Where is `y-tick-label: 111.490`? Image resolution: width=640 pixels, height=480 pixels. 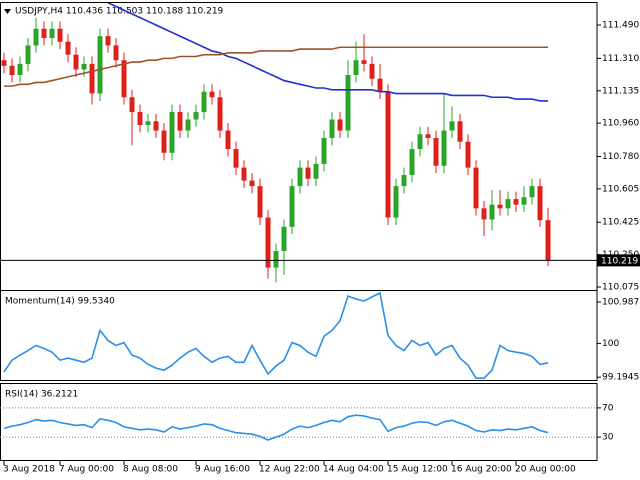 y-tick-label: 111.490 is located at coordinates (620, 26).